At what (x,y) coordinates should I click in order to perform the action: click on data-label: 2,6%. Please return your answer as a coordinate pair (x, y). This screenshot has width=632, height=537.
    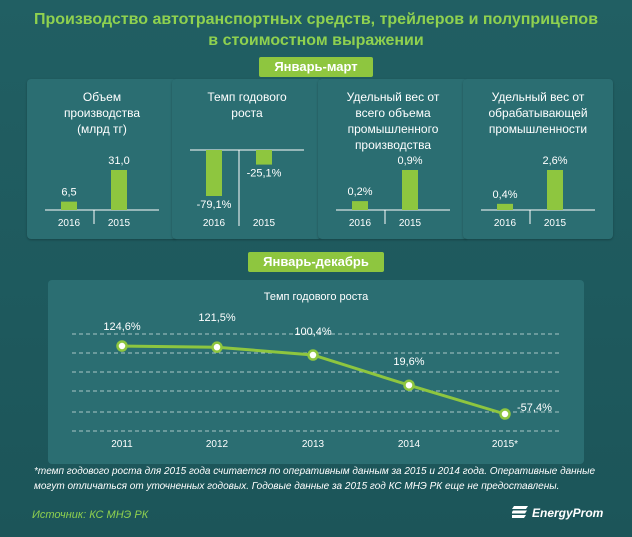
    Looking at the image, I should click on (554, 161).